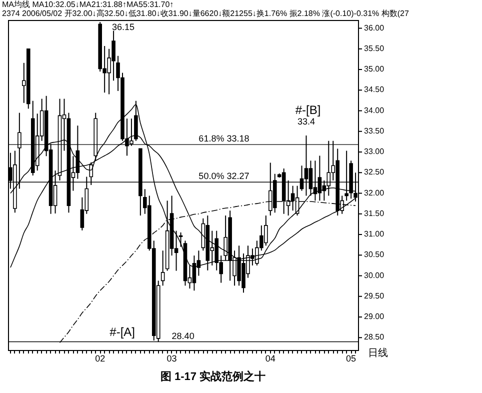 The image size is (482, 393). I want to click on y-tick-label: 29.50, so click(374, 295).